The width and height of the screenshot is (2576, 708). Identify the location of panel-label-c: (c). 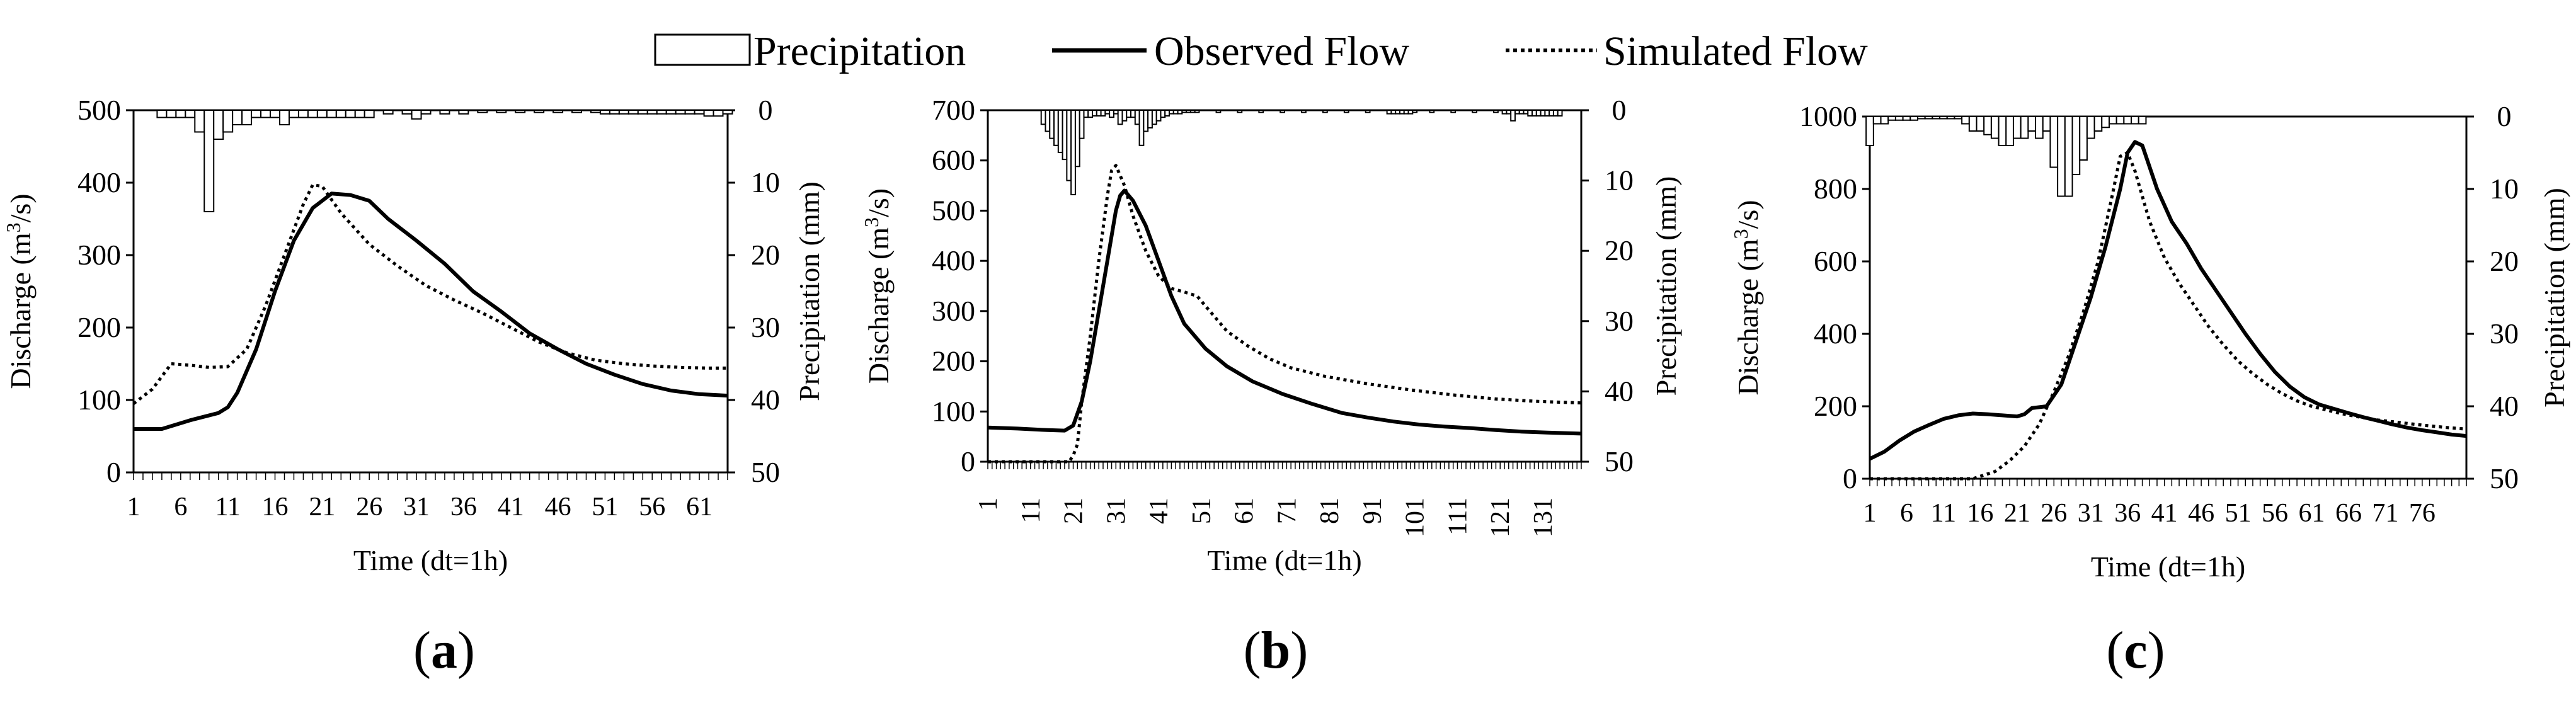
(2136, 650).